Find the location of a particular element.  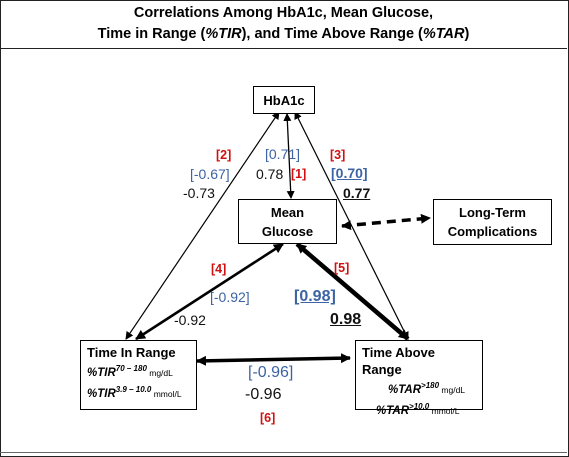

node-mean-glucose: Mean Glucose is located at coordinates (287, 221).